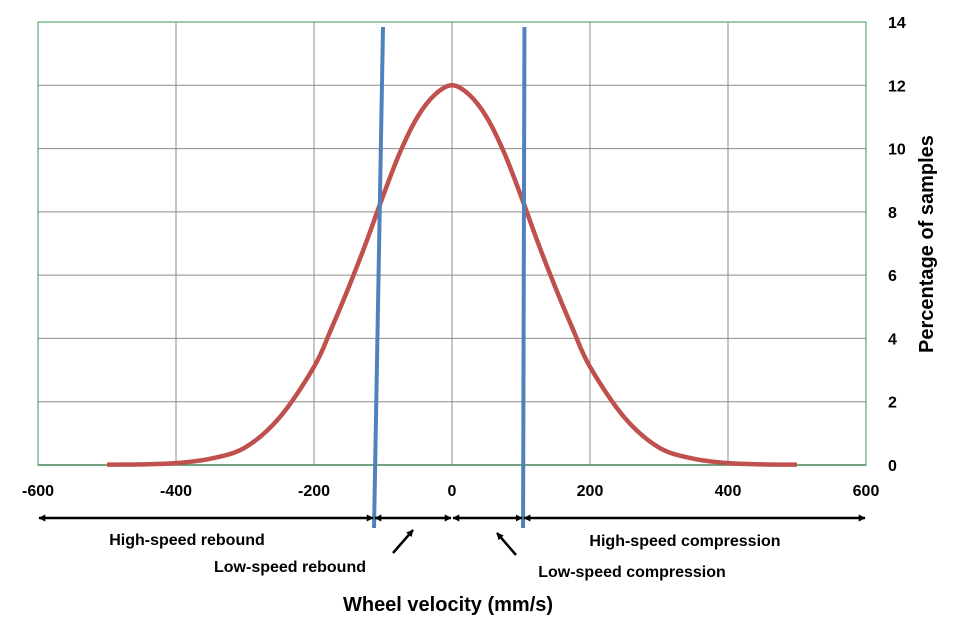 The width and height of the screenshot is (970, 620). What do you see at coordinates (632, 572) in the screenshot?
I see `region-label-2: Low-speed compression` at bounding box center [632, 572].